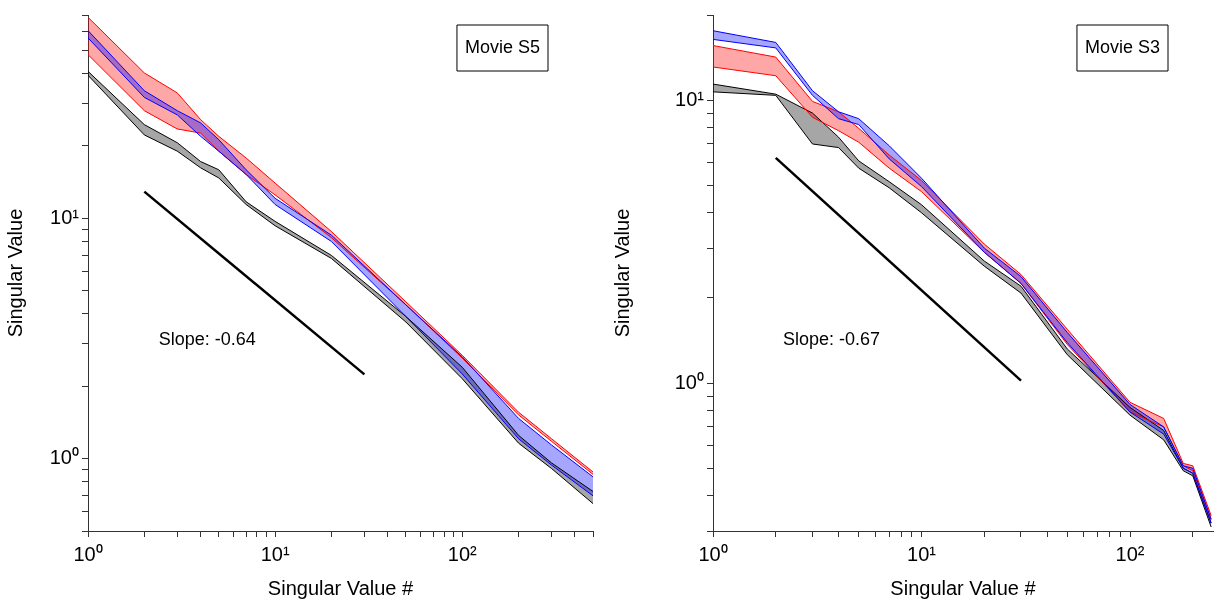 Image resolution: width=1215 pixels, height=605 pixels. I want to click on annotation: Movie S5, so click(502, 46).